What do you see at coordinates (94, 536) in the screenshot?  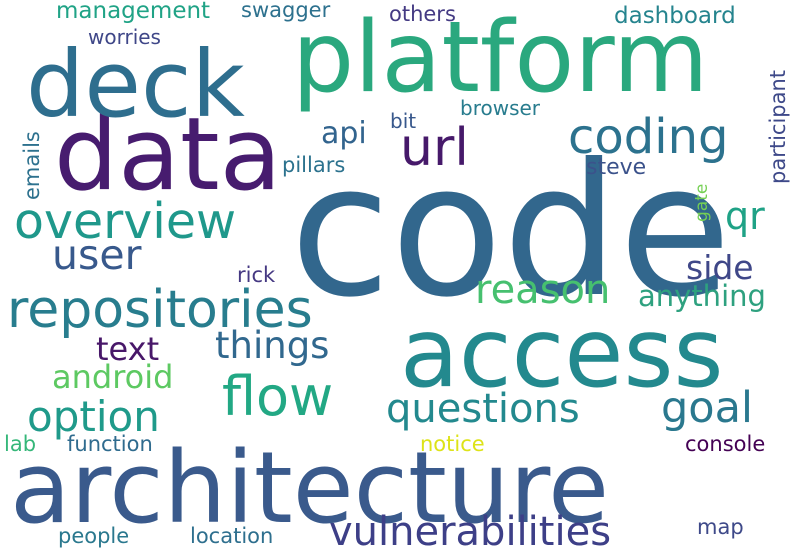 I see `word-people: people` at bounding box center [94, 536].